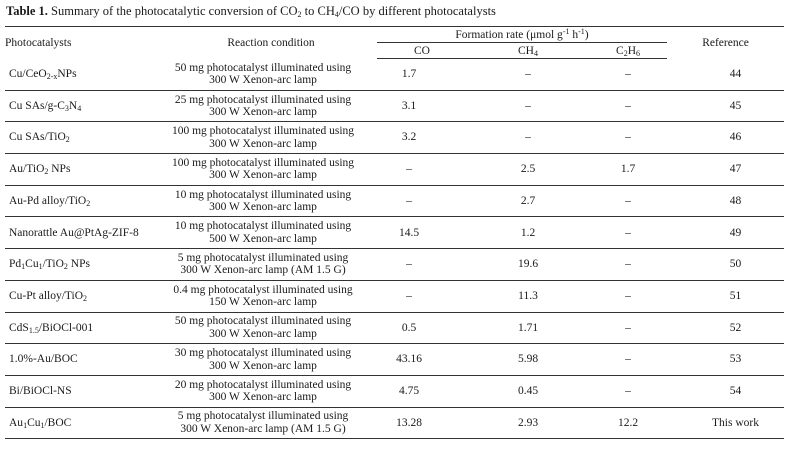  What do you see at coordinates (422, 74) in the screenshot?
I see `cell-co: 1.7` at bounding box center [422, 74].